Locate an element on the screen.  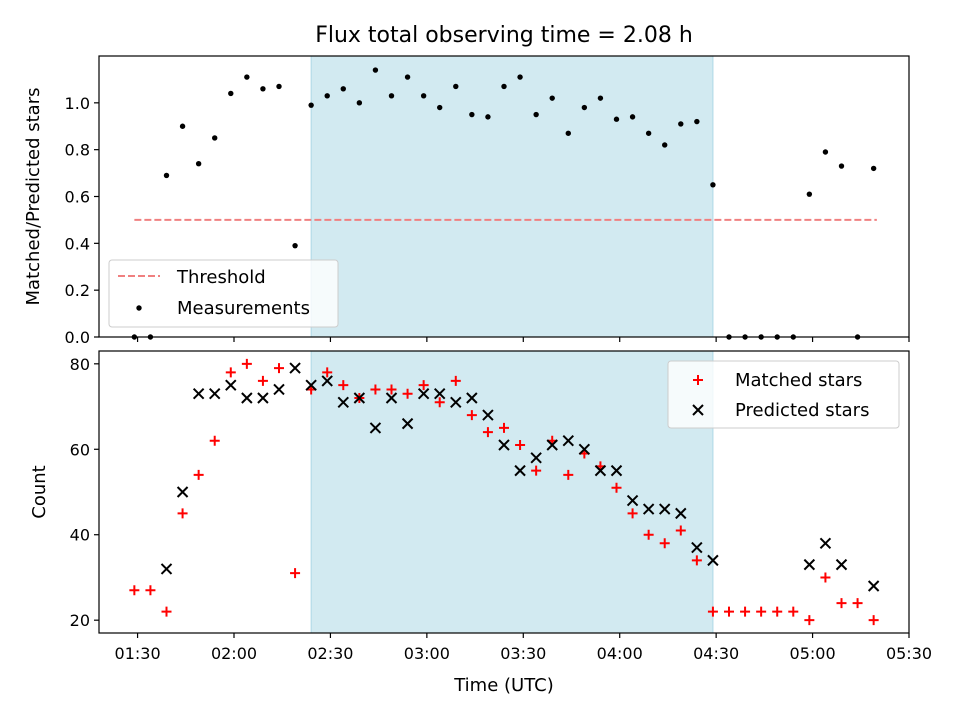
legend-measurements-label: Measurements is located at coordinates (243, 308).